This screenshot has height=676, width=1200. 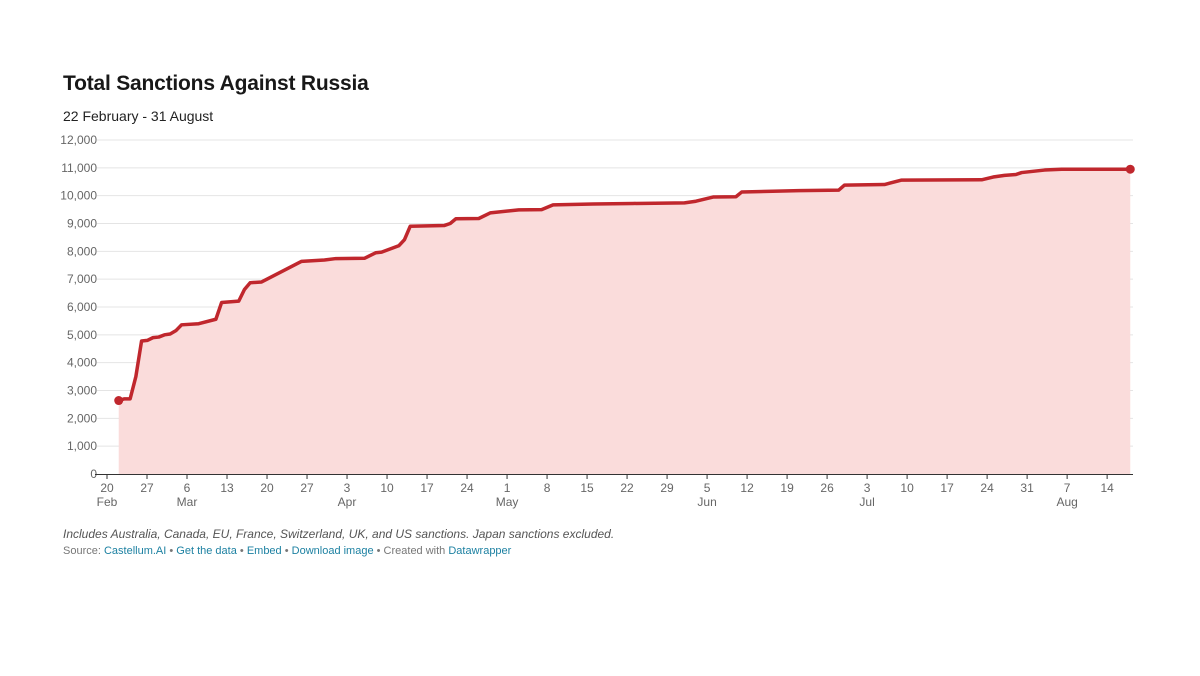 I want to click on chart-title: Total Sanctions Against Russia, so click(x=216, y=83).